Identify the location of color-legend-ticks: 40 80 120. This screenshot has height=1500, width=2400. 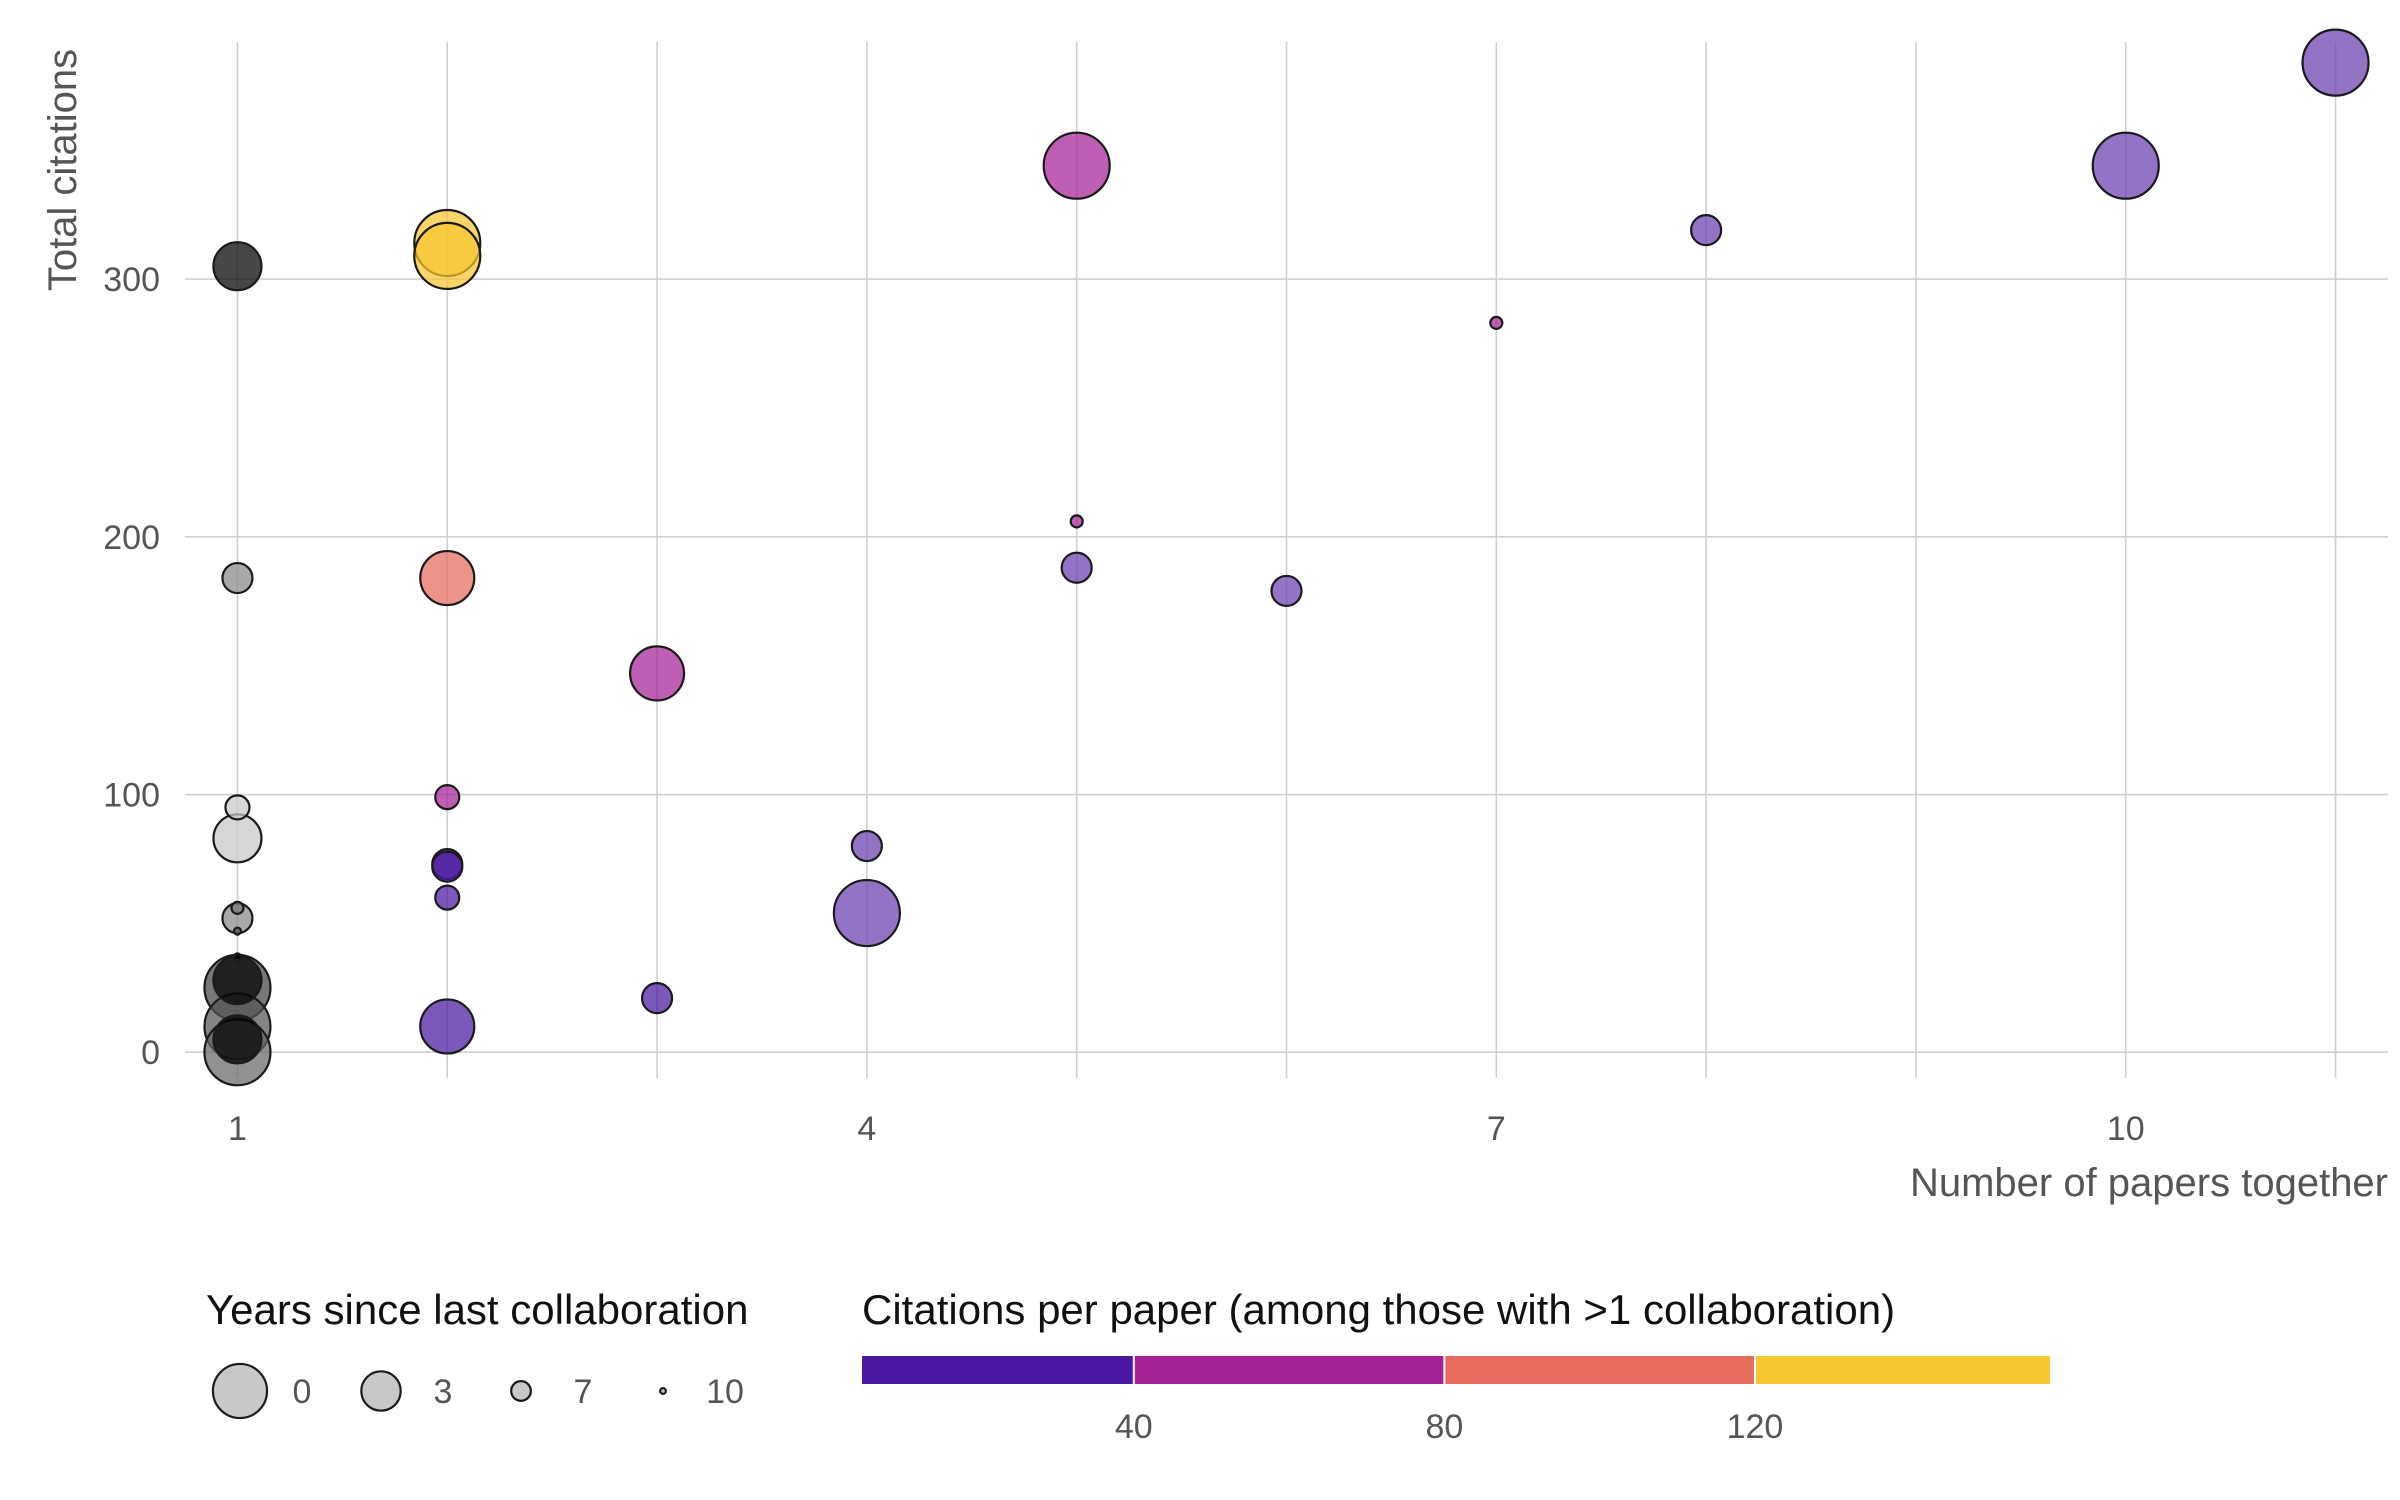
(1449, 1401).